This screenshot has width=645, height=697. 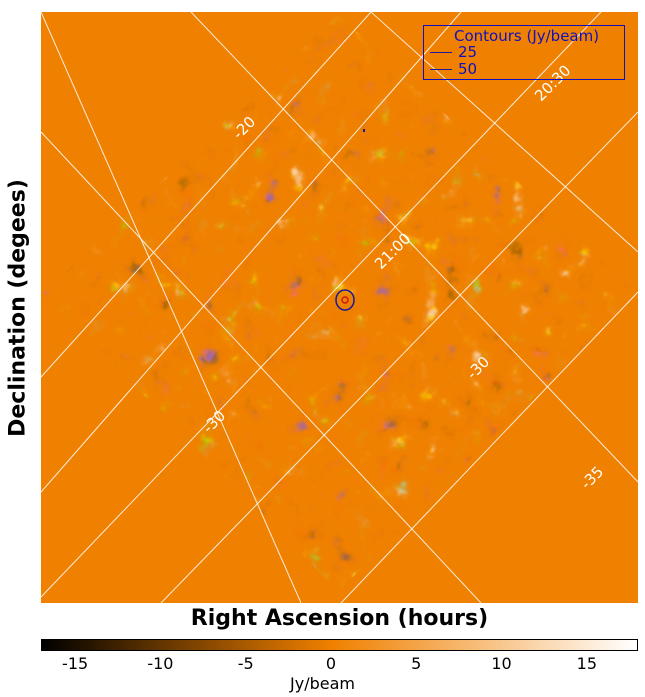 I want to click on legend-entry-50: 50, so click(x=453, y=69).